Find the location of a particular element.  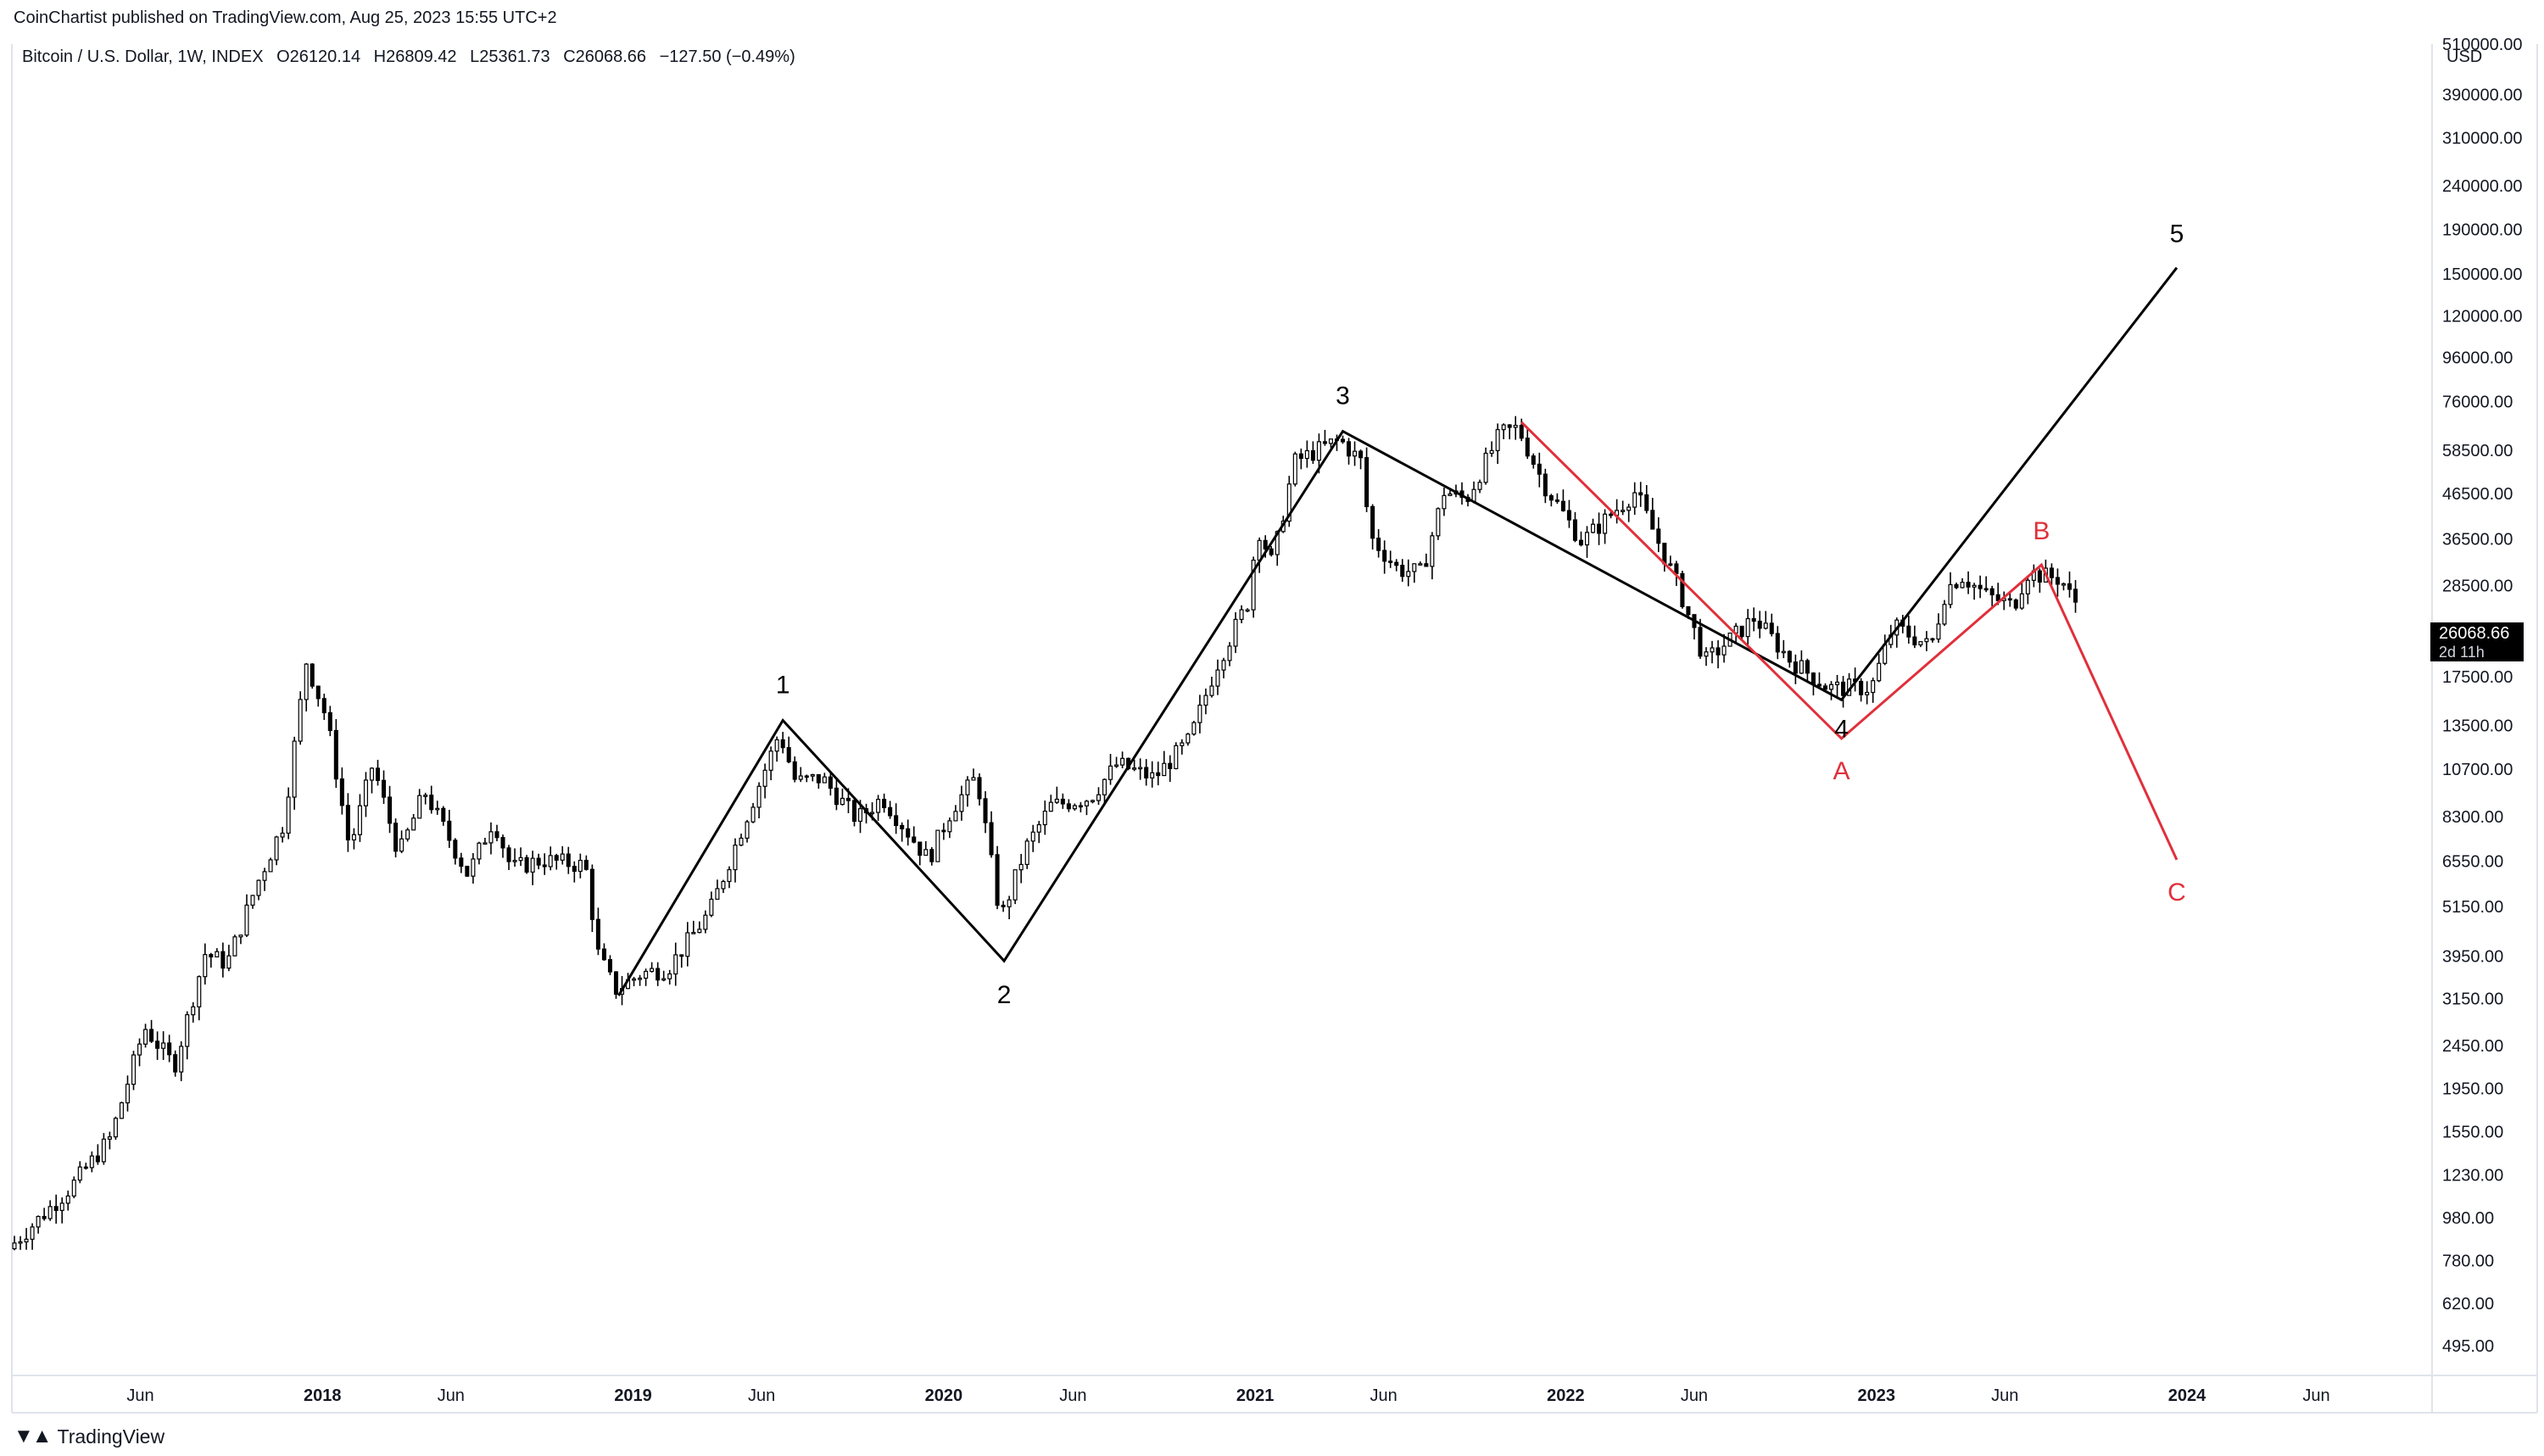

correction-wave-path is located at coordinates (1850, 641).